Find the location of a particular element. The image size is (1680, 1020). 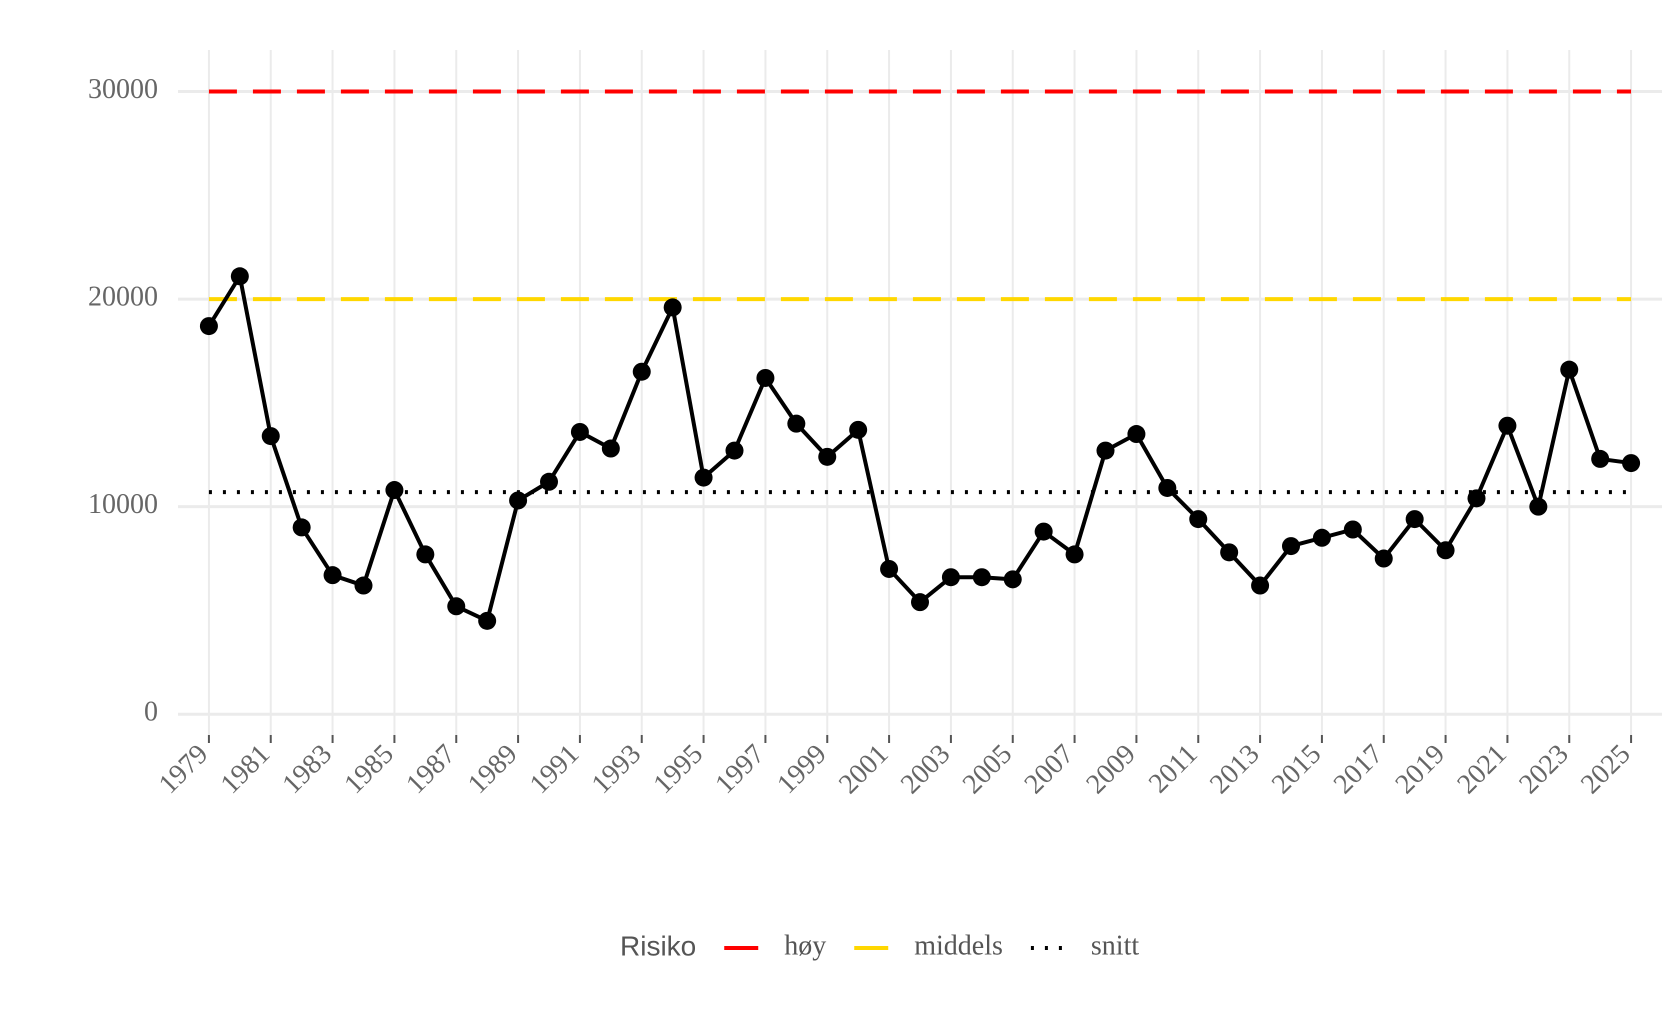

y-tick-label: 0 is located at coordinates (151, 712).